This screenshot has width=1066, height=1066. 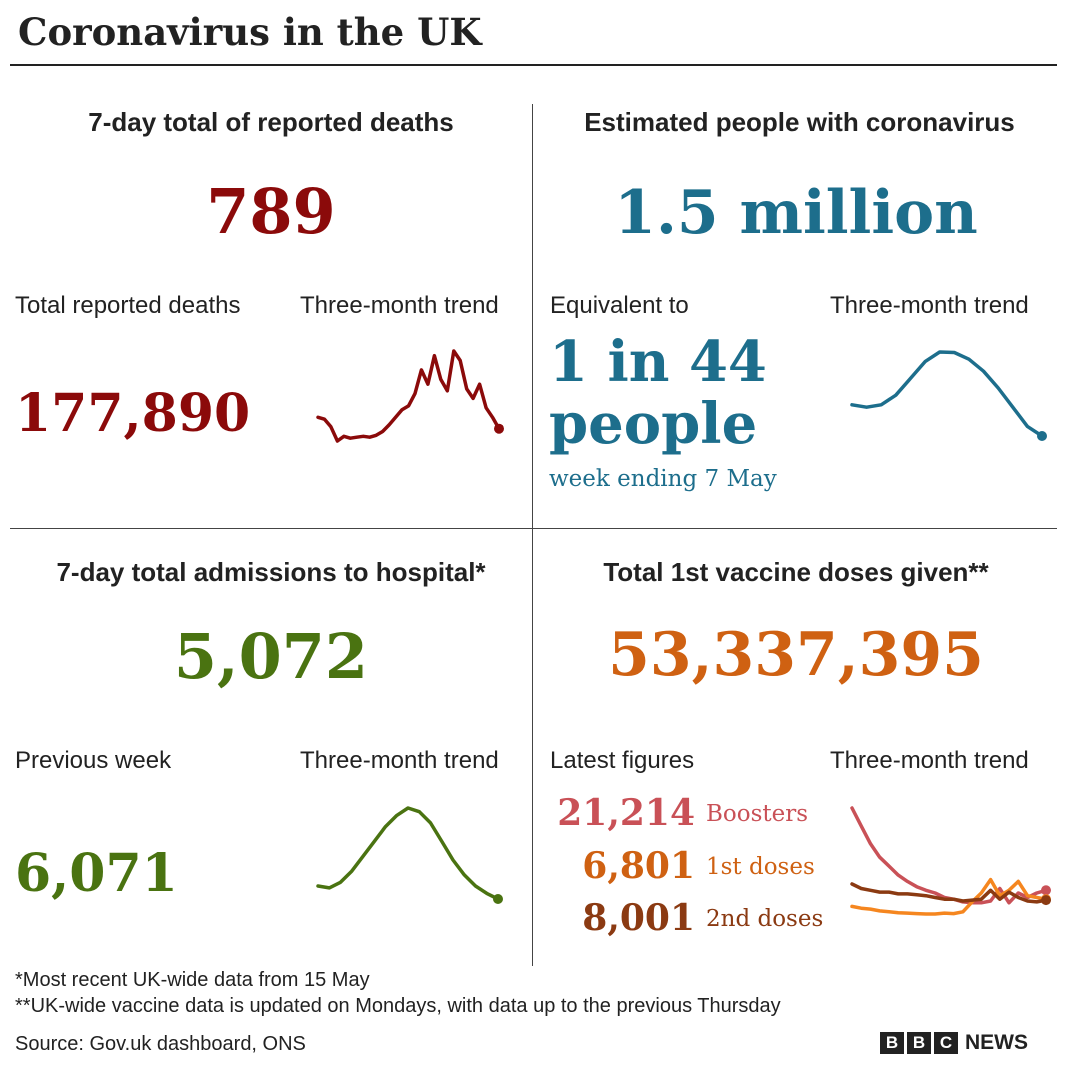 I want to click on hospital-trend-chart, so click(x=409, y=855).